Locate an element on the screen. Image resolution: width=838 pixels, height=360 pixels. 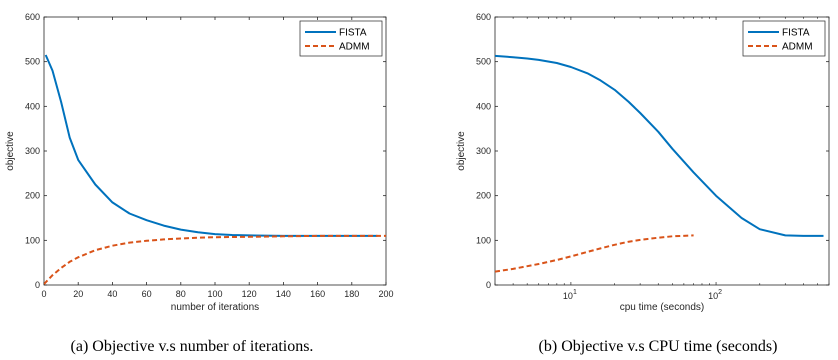
x-tick-label: 0 is located at coordinates (43, 294).